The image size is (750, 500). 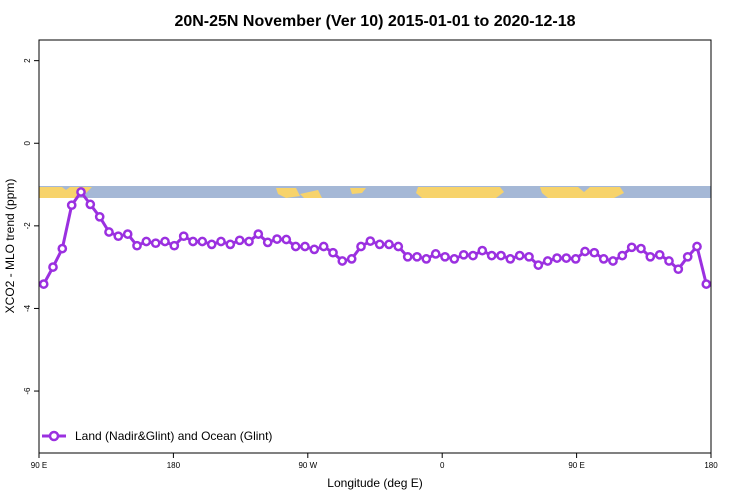 I want to click on x-tick-label: 0, so click(x=442, y=465).